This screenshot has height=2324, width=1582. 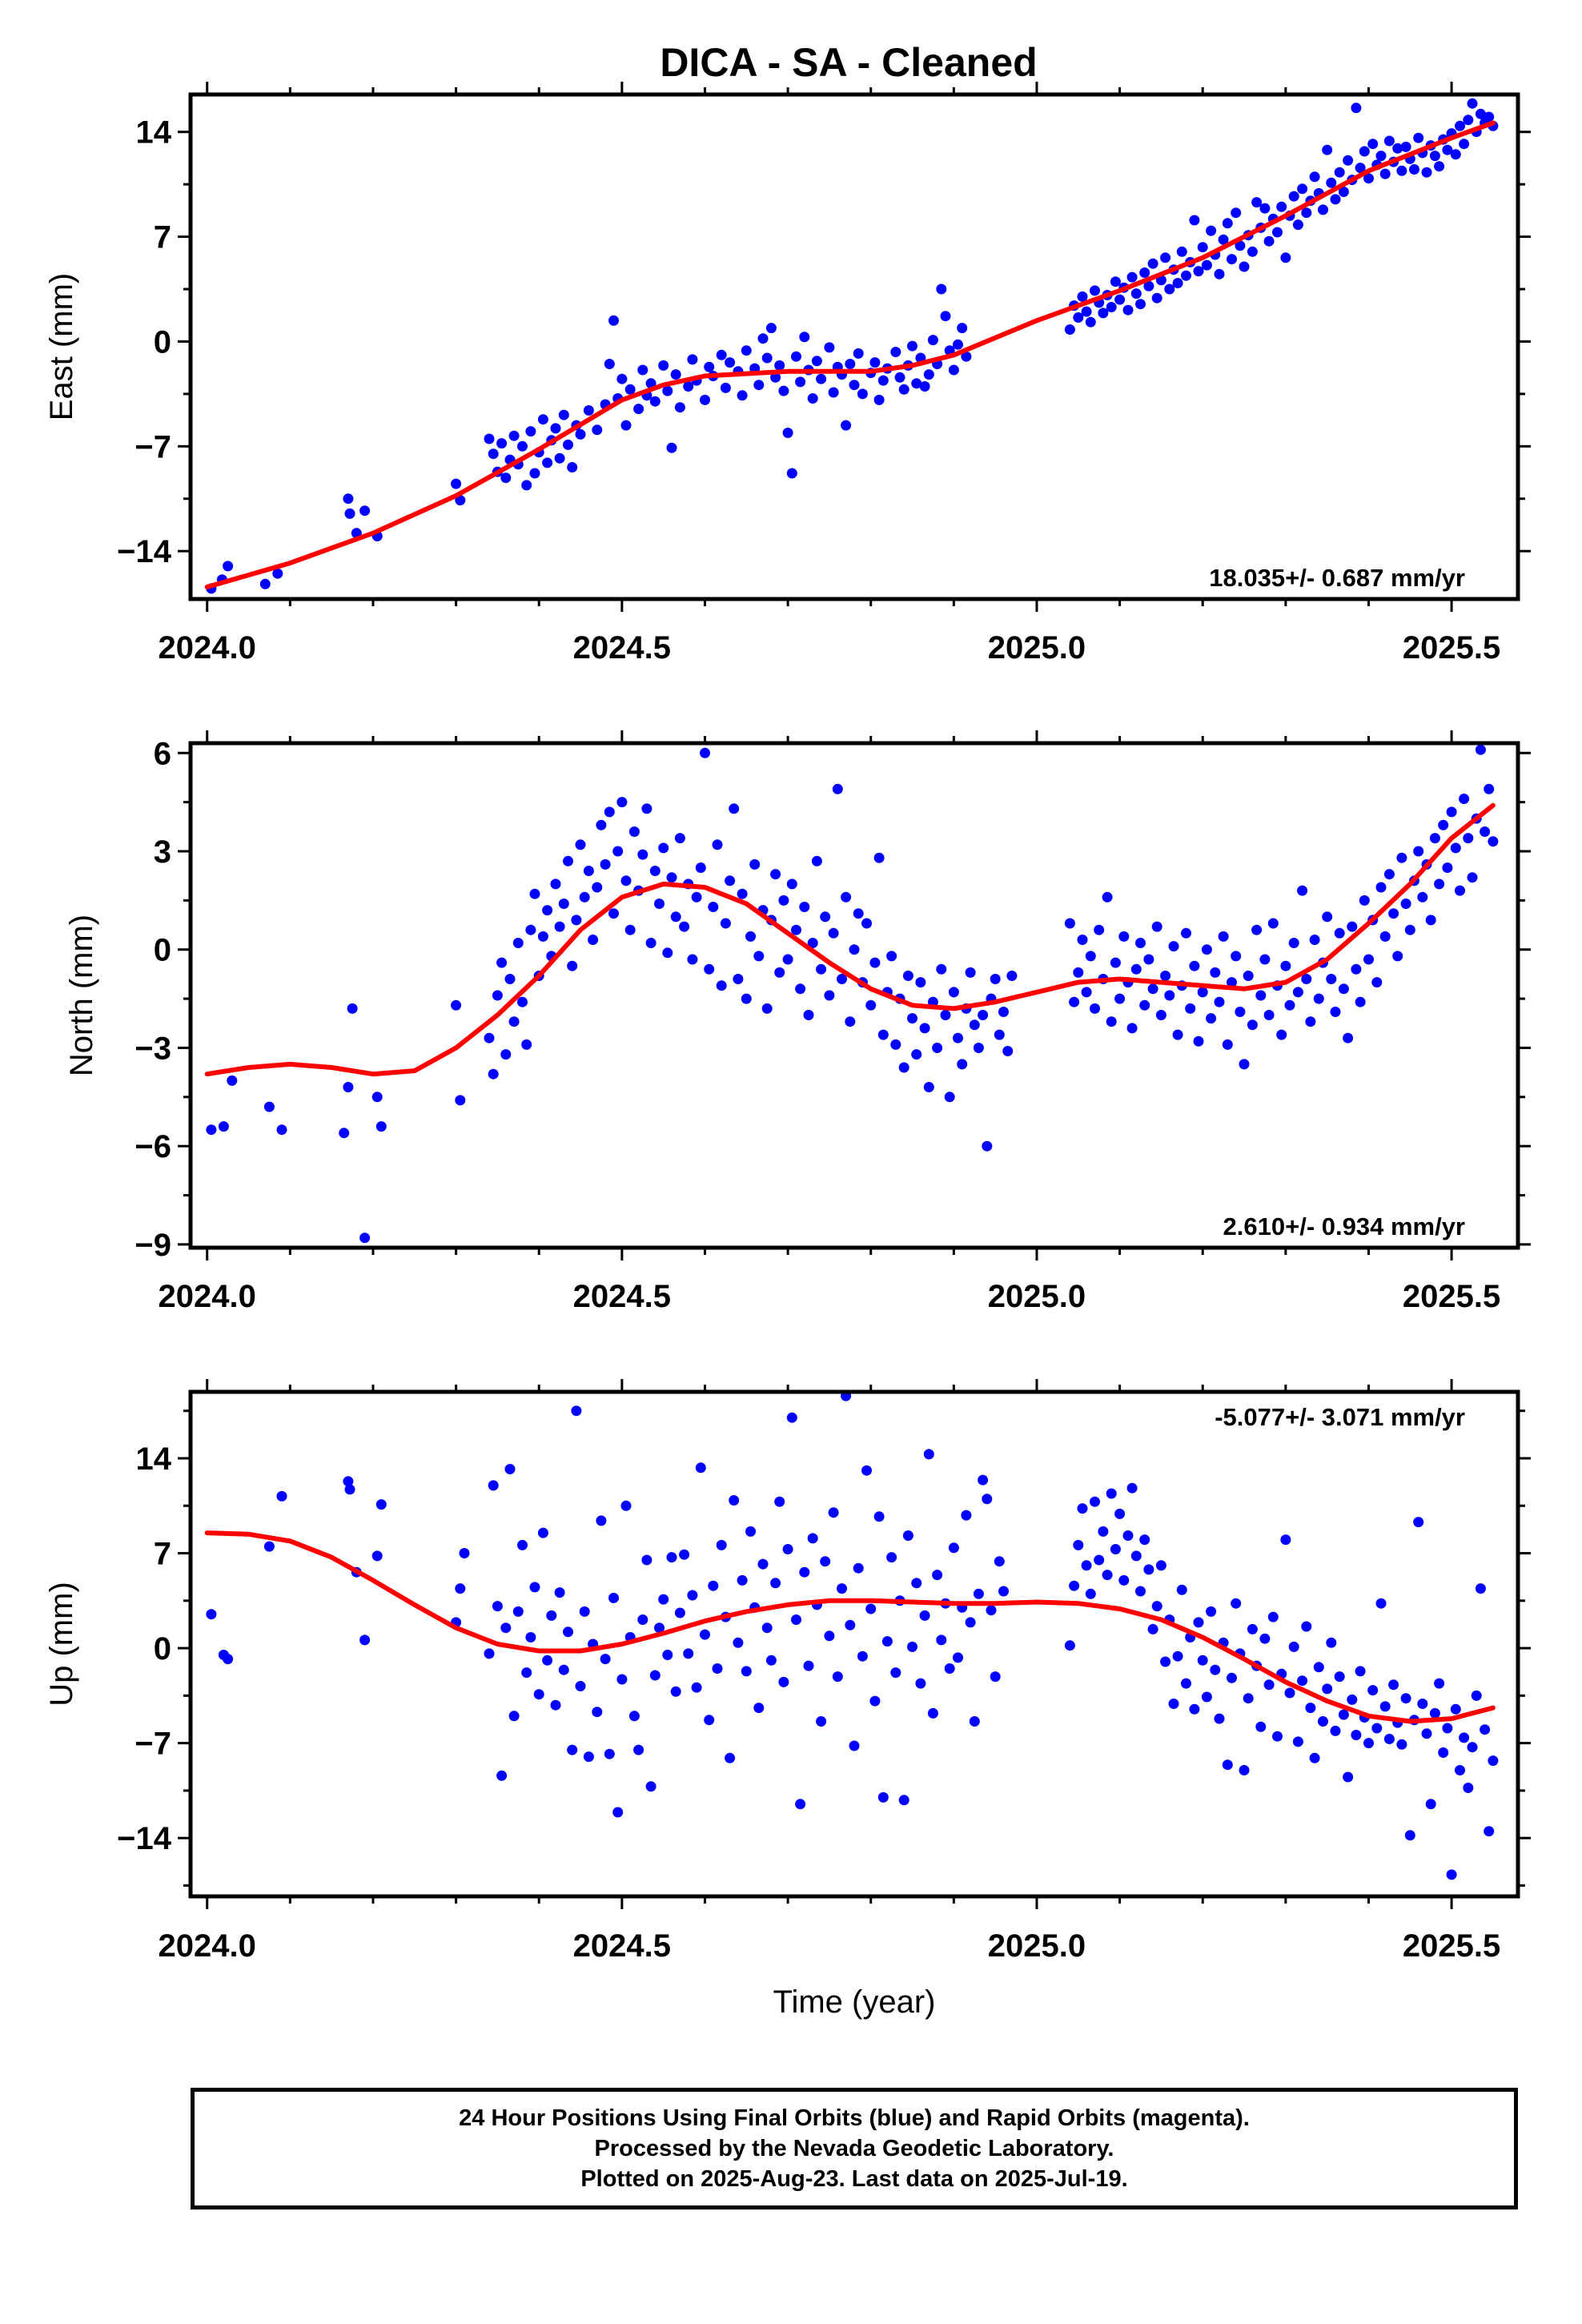 I want to click on y-tick-label: 14, so click(x=154, y=1459).